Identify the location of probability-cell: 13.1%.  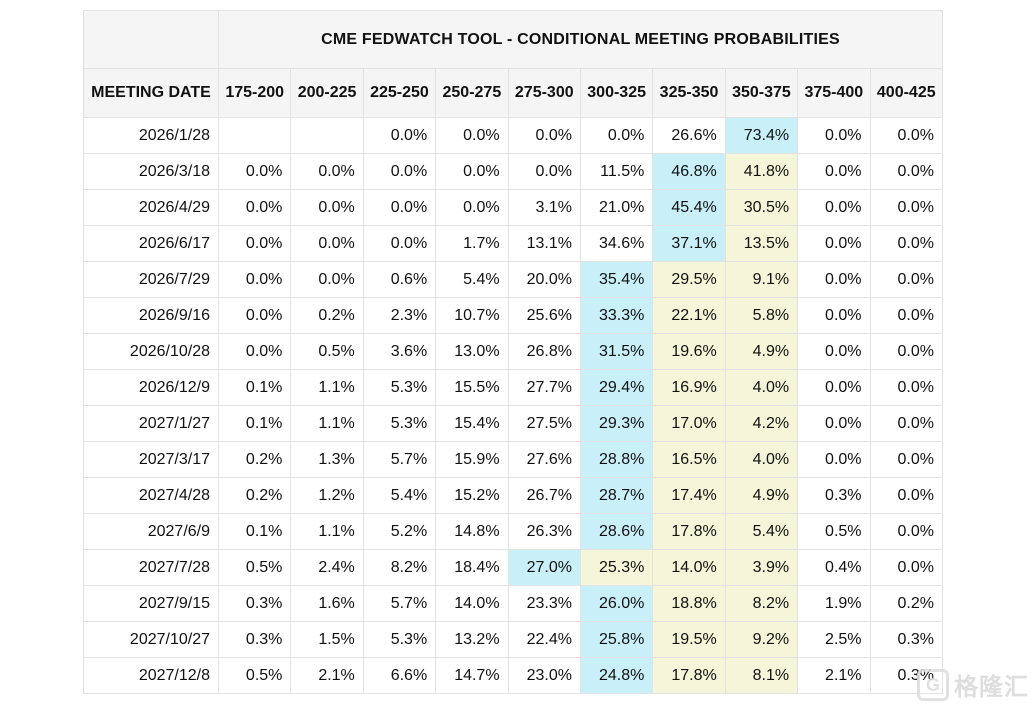
(544, 243).